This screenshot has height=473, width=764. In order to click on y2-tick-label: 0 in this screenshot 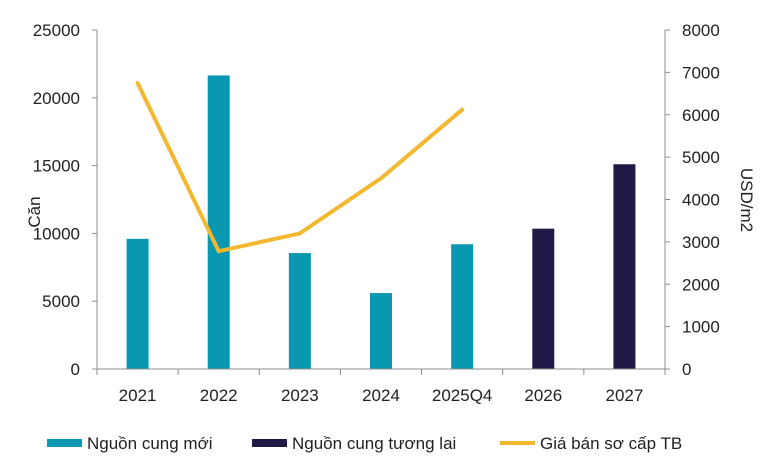, I will do `click(686, 369)`.